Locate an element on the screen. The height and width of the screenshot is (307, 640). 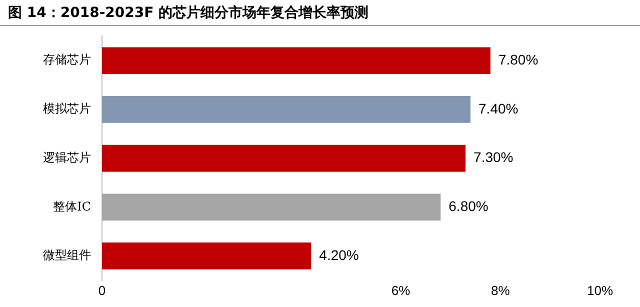
data-label: 4.20% is located at coordinates (339, 254).